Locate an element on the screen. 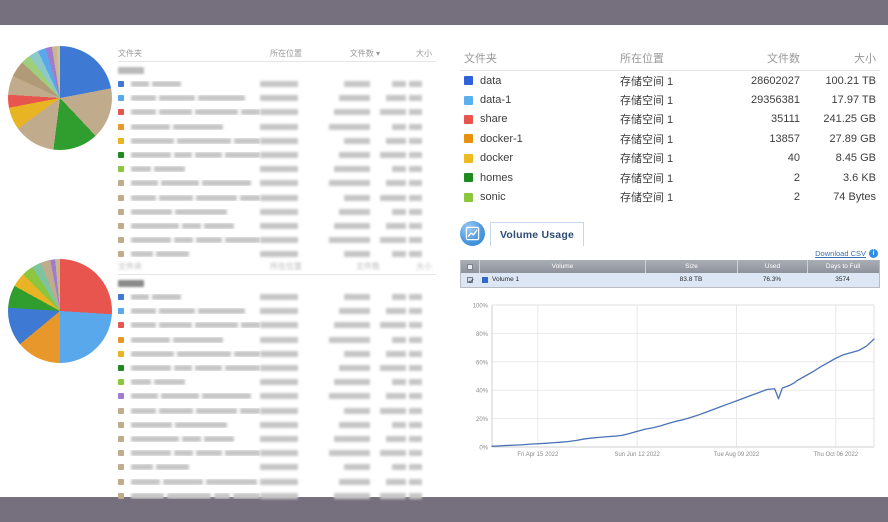 The height and width of the screenshot is (522, 888). column-header-files-2: 文件数 is located at coordinates (368, 266).